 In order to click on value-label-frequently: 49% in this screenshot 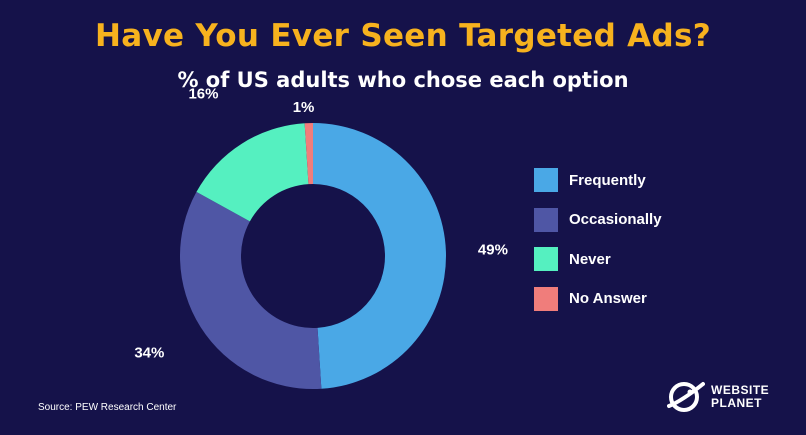, I will do `click(493, 249)`.